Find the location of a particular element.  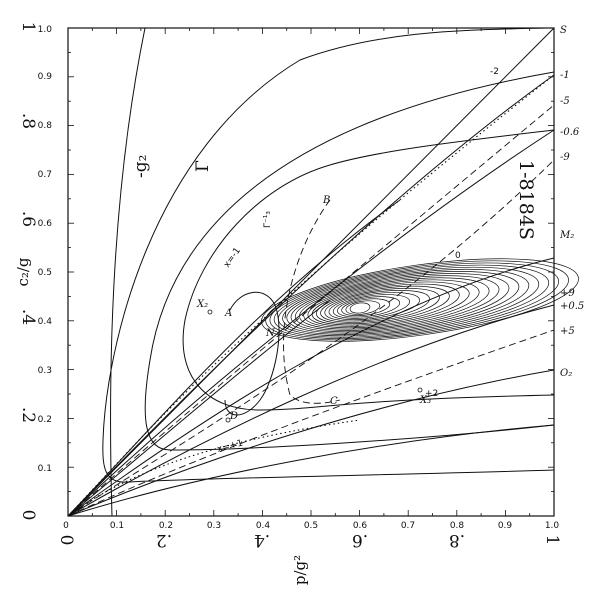

region-label-minus-g2: -g₂ is located at coordinates (141, 166).